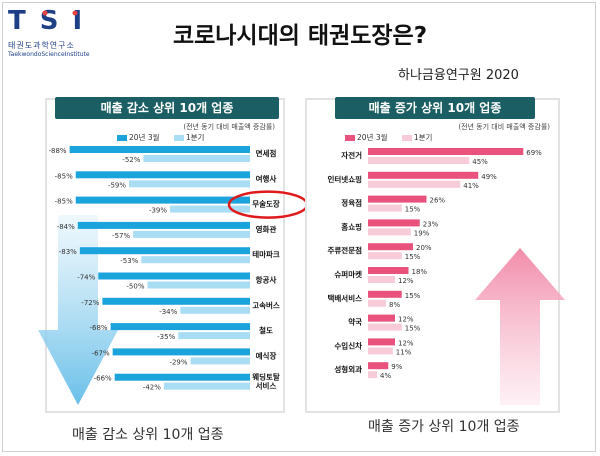 Image resolution: width=600 pixels, height=456 pixels. I want to click on data-label-secondary-9: 4%, so click(385, 376).